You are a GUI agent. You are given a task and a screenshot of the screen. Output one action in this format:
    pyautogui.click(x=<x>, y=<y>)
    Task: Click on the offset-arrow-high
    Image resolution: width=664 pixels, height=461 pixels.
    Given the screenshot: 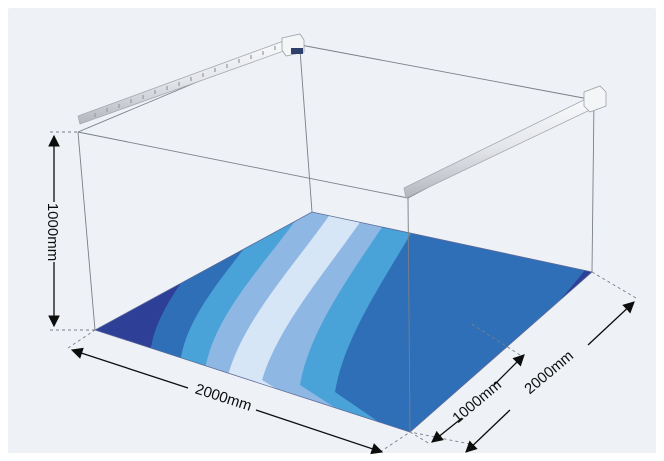 What is the action you would take?
    pyautogui.click(x=509, y=370)
    